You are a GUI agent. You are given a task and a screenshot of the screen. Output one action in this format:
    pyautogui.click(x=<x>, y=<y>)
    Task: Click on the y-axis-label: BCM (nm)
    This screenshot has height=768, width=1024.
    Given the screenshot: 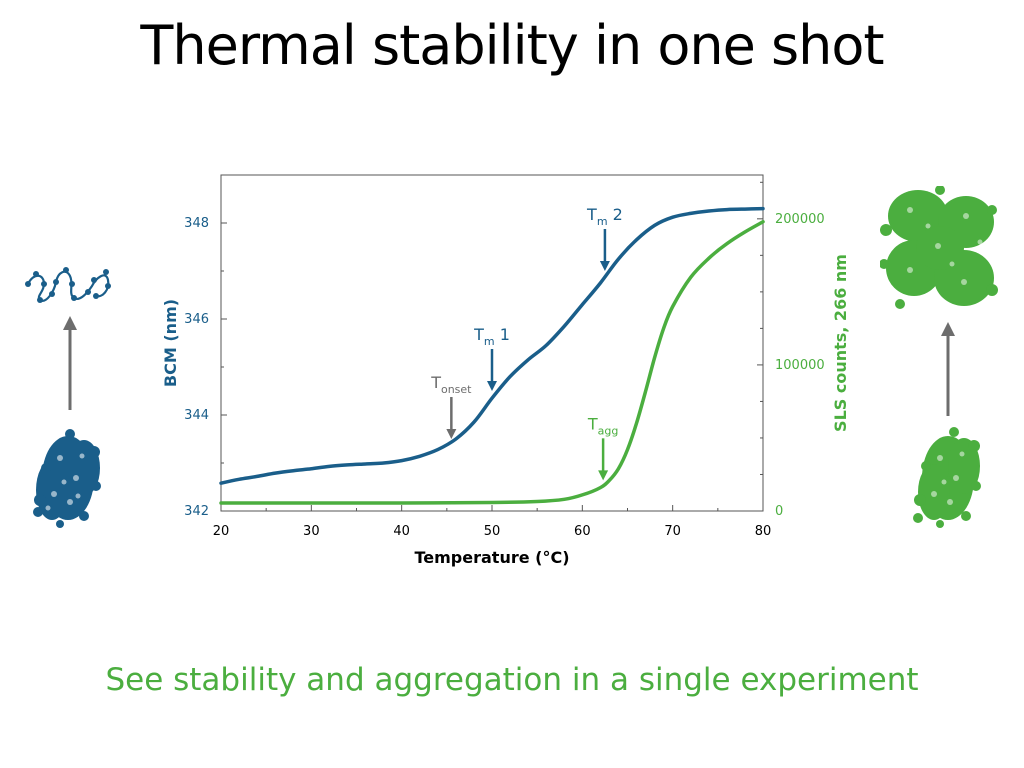 What is the action you would take?
    pyautogui.click(x=170, y=343)
    